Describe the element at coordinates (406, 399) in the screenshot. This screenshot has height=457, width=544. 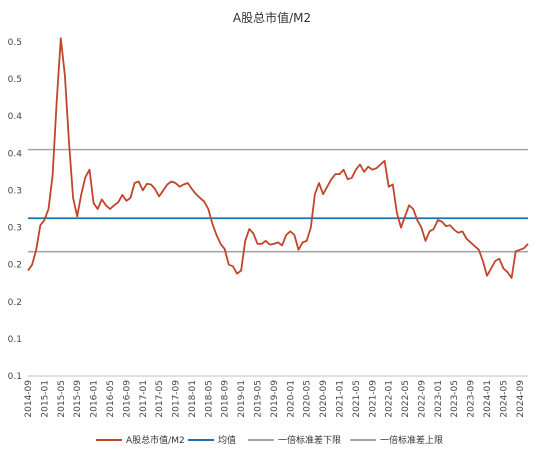
I see `x-tick-label: 2022-05` at that location.